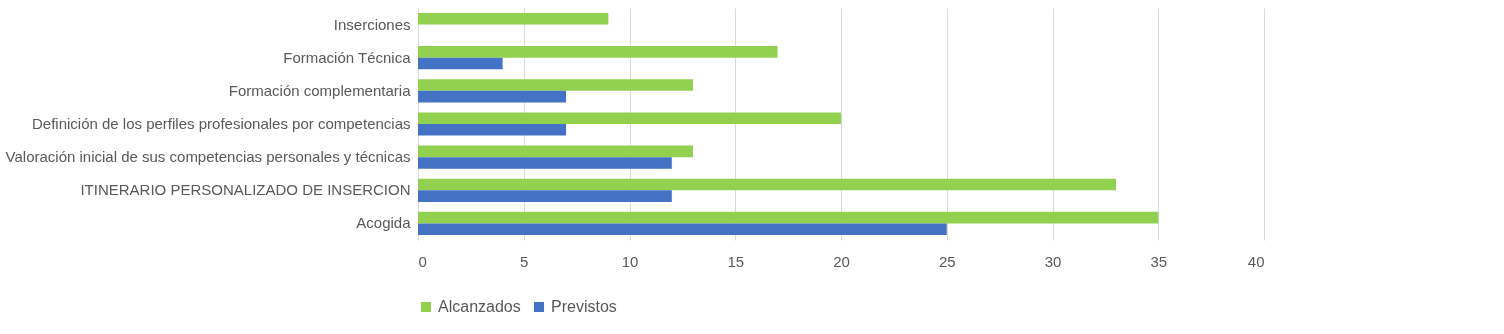 Image resolution: width=1504 pixels, height=334 pixels. Describe the element at coordinates (736, 261) in the screenshot. I see `x-tick-label: 15` at that location.